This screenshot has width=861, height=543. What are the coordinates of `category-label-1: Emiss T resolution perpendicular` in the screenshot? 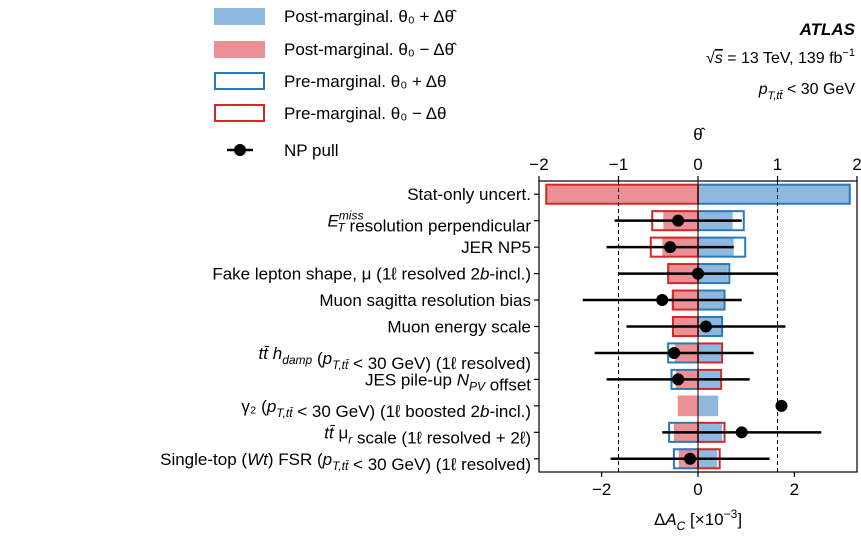 It's located at (429, 222).